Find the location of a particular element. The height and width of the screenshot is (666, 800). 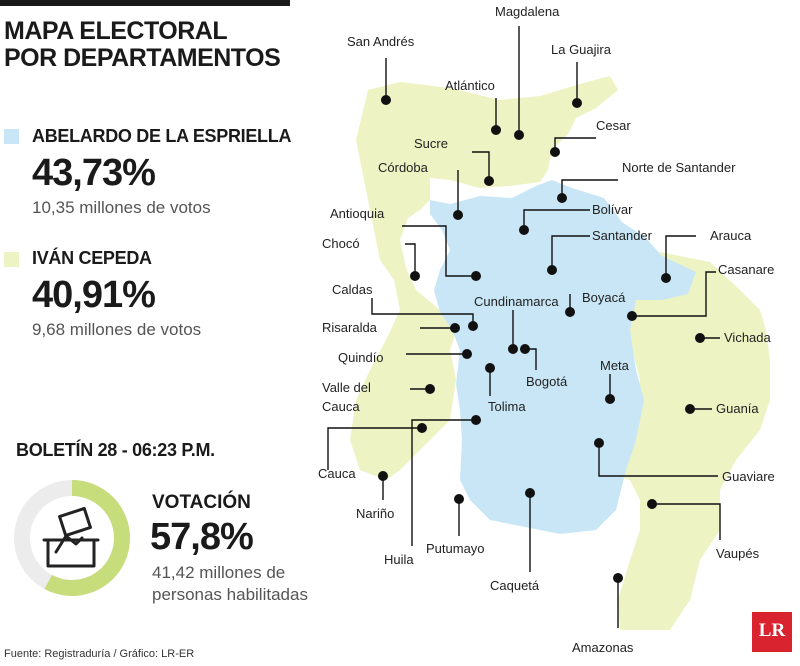

label-san-andres: San Andrés is located at coordinates (381, 41).